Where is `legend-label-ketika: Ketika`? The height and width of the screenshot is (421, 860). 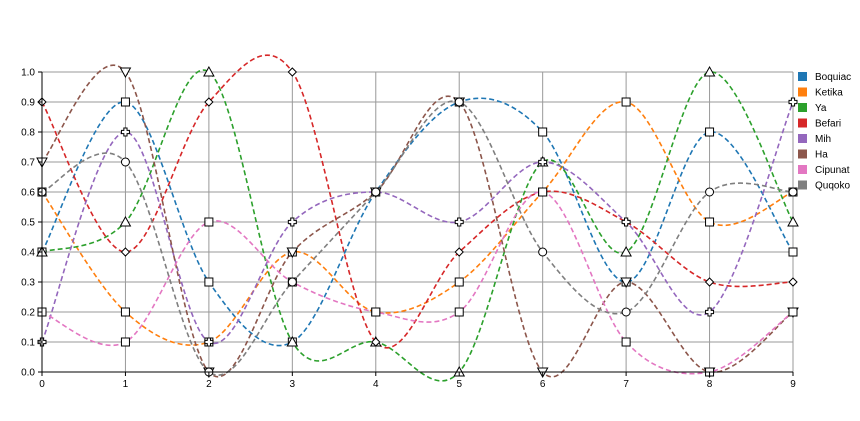 legend-label-ketika: Ketika is located at coordinates (829, 93).